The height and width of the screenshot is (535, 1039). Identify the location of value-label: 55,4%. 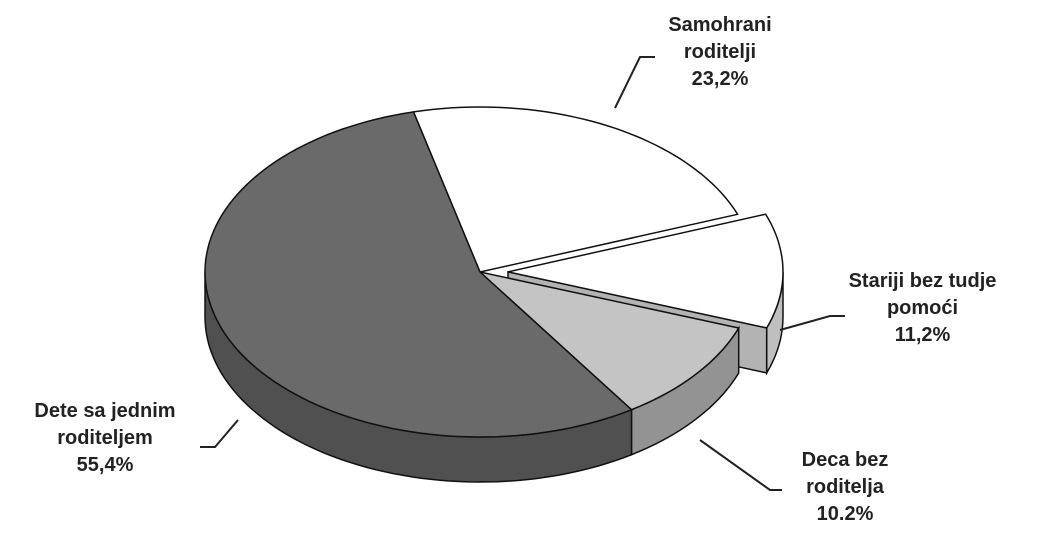
(105, 465).